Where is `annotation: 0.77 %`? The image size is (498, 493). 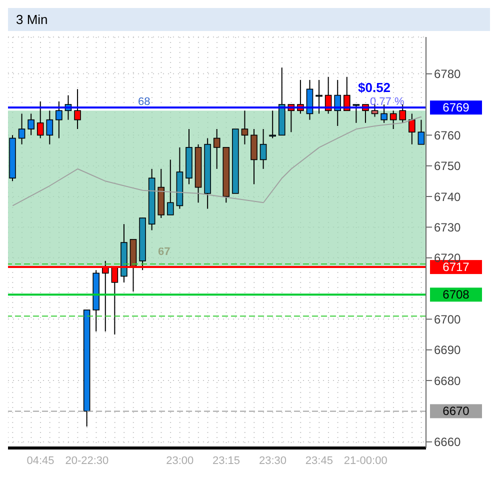 annotation: 0.77 % is located at coordinates (387, 102).